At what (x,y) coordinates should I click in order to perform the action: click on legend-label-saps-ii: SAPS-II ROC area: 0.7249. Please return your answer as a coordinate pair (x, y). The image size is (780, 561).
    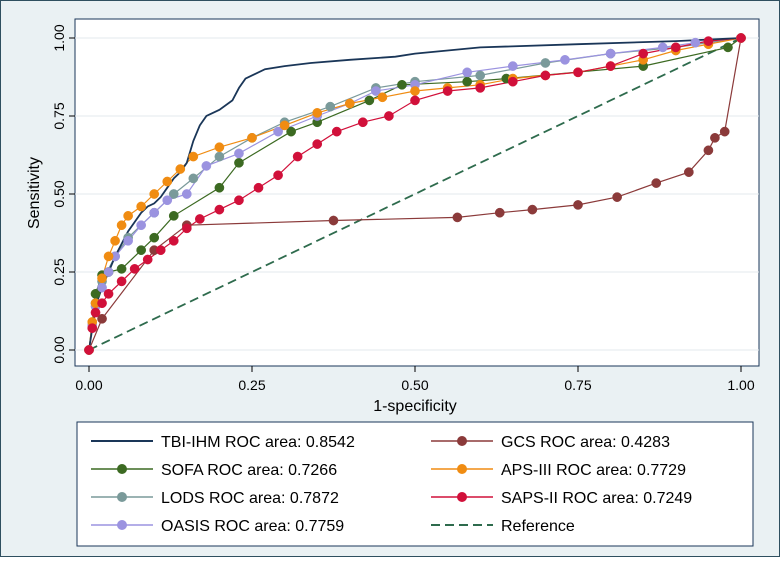
    Looking at the image, I should click on (596, 498).